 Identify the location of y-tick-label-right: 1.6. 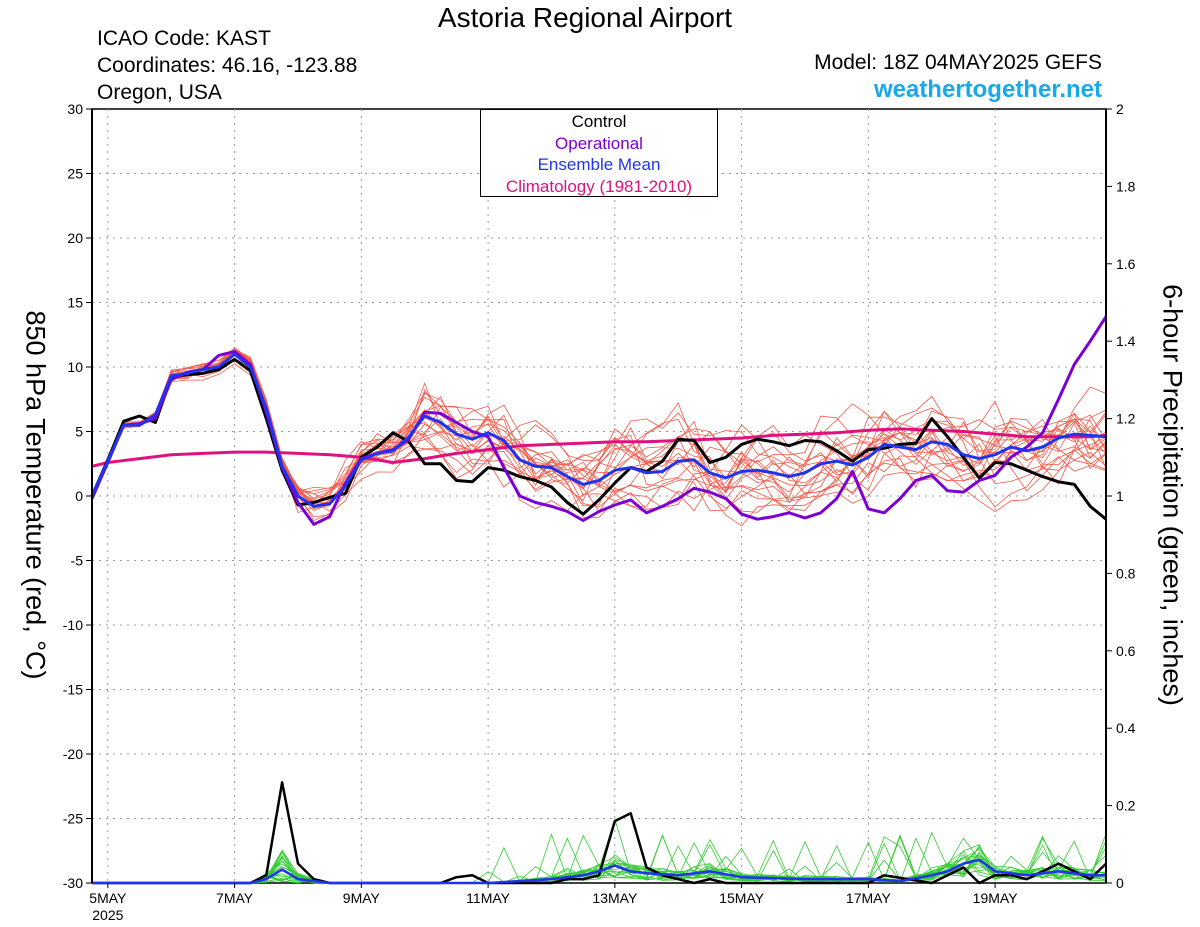
(1126, 264).